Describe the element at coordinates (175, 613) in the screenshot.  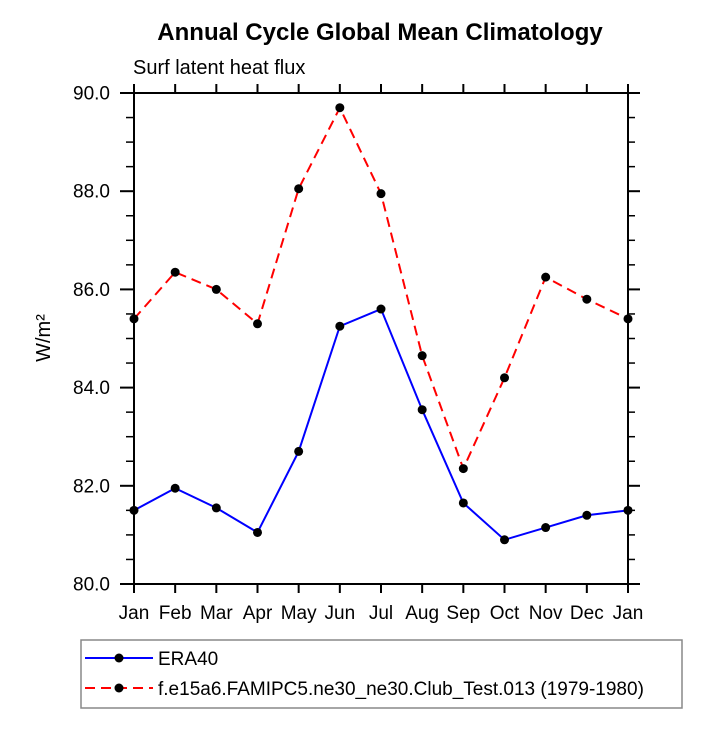
I see `x-tick-label: Feb` at that location.